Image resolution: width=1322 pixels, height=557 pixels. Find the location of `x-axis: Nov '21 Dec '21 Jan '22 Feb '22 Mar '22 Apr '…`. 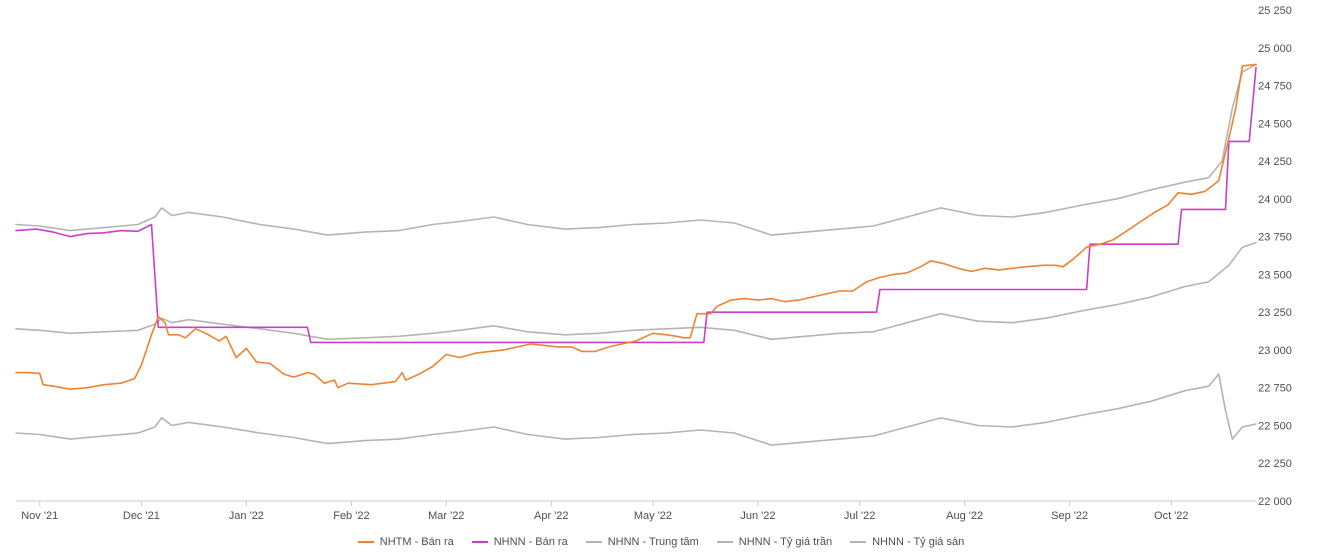

x-axis: Nov '21 Dec '21 Jan '22 Feb '22 Mar '22 Apr '… is located at coordinates (636, 511).